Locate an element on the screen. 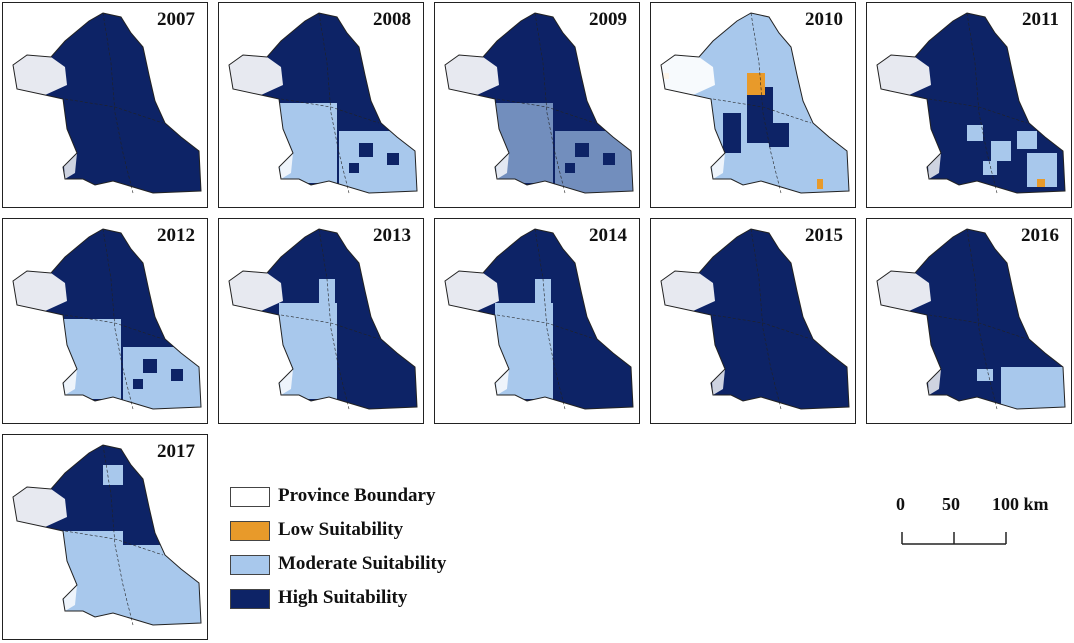 The height and width of the screenshot is (643, 1074). scale-tick-50: 50 is located at coordinates (951, 504).